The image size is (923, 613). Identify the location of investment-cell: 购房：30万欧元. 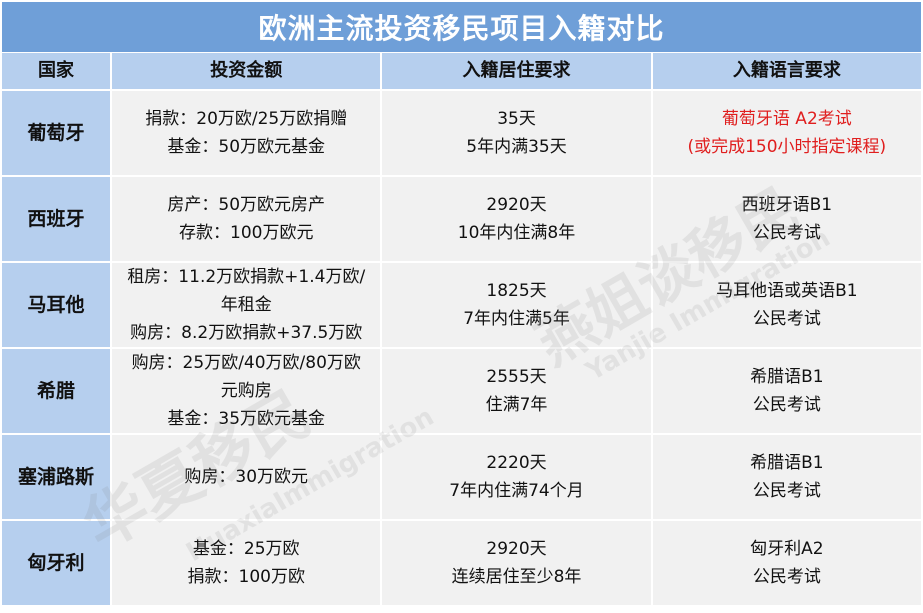
(246, 477).